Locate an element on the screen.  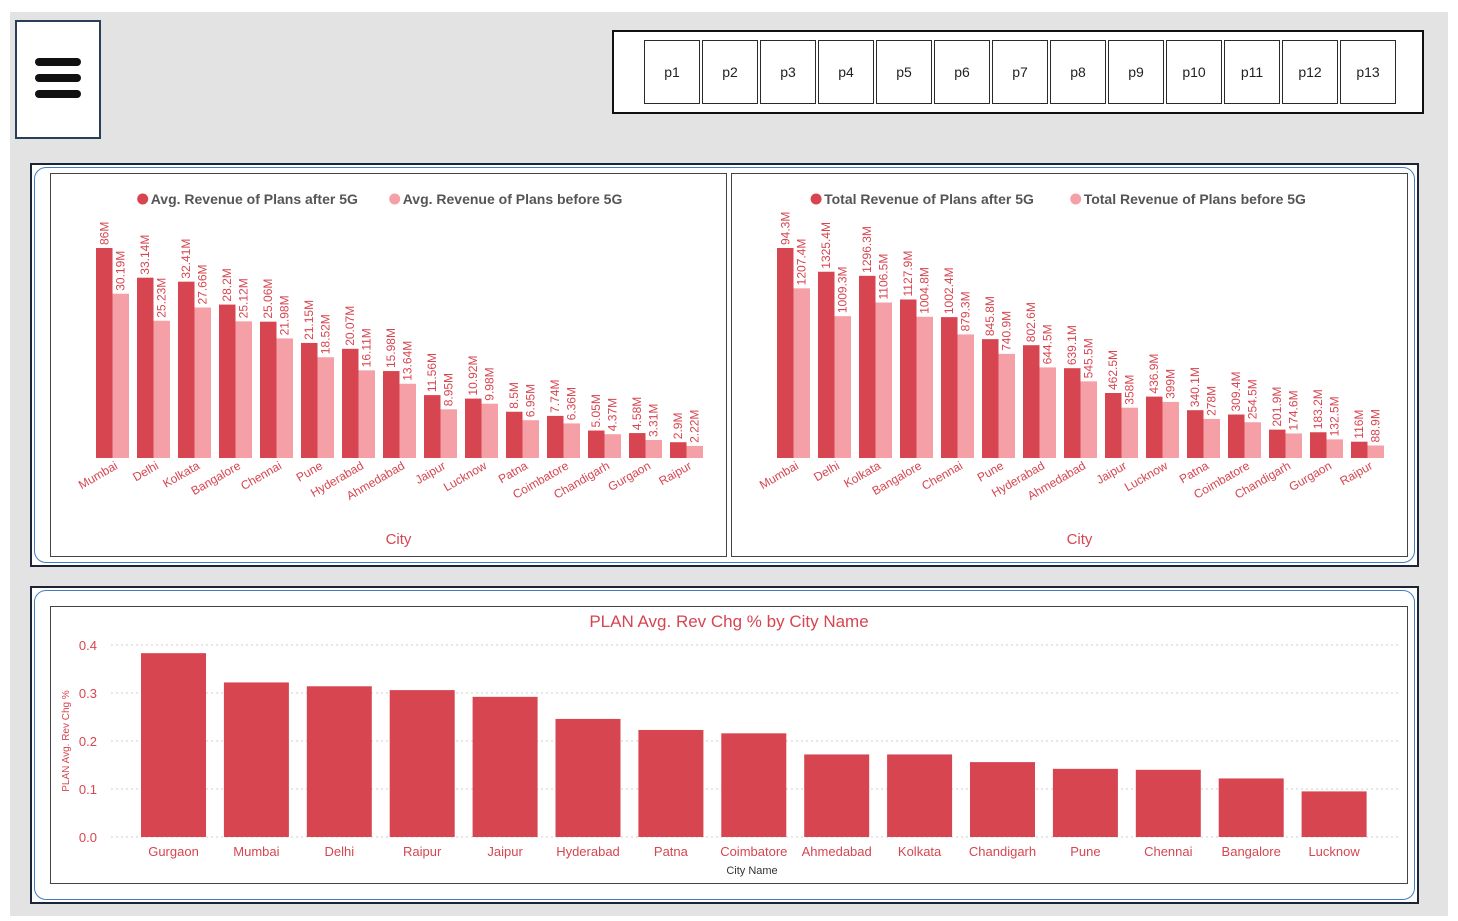
bar-before-lucknow is located at coordinates (1170, 429).